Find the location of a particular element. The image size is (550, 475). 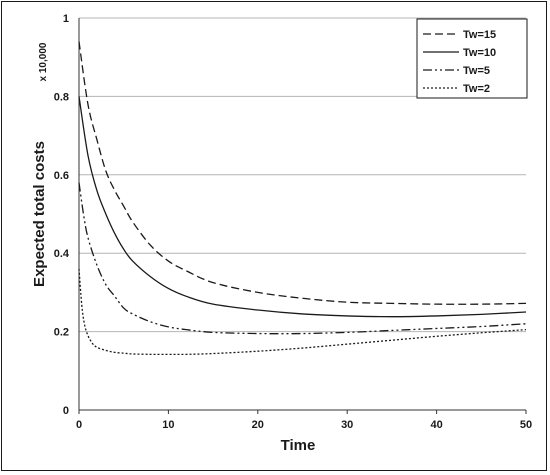

legend-box is located at coordinates (472, 58).